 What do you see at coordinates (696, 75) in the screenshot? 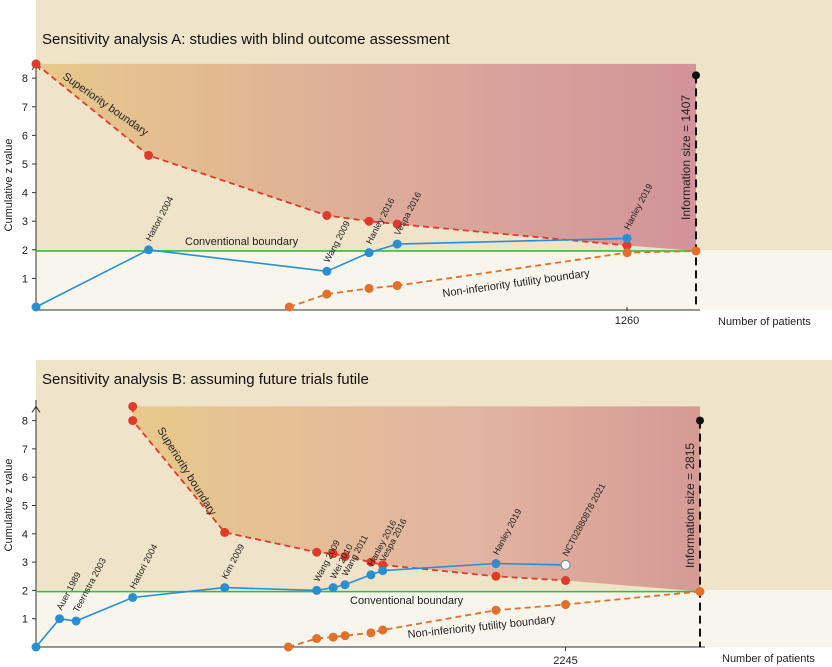
I see `panel-a-information-size-point` at bounding box center [696, 75].